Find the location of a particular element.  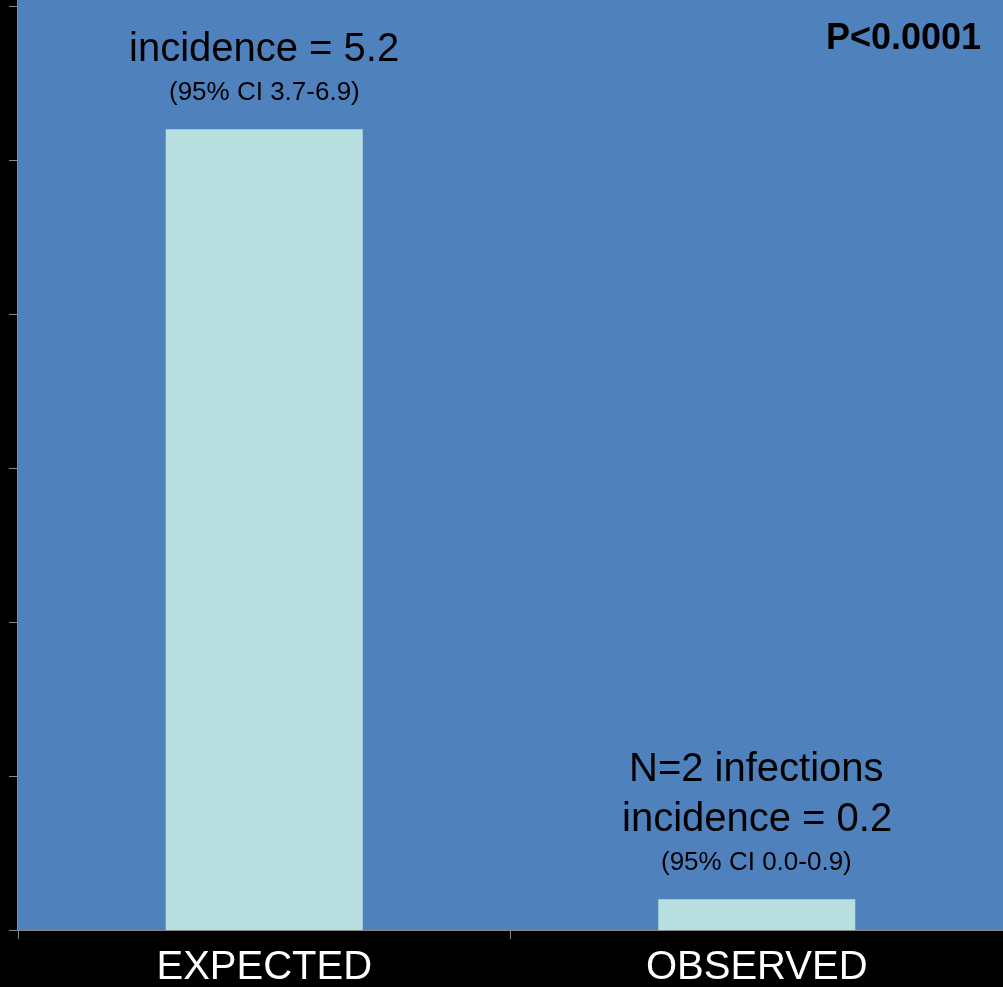

data-label: incidence = 0.2 is located at coordinates (757, 817).